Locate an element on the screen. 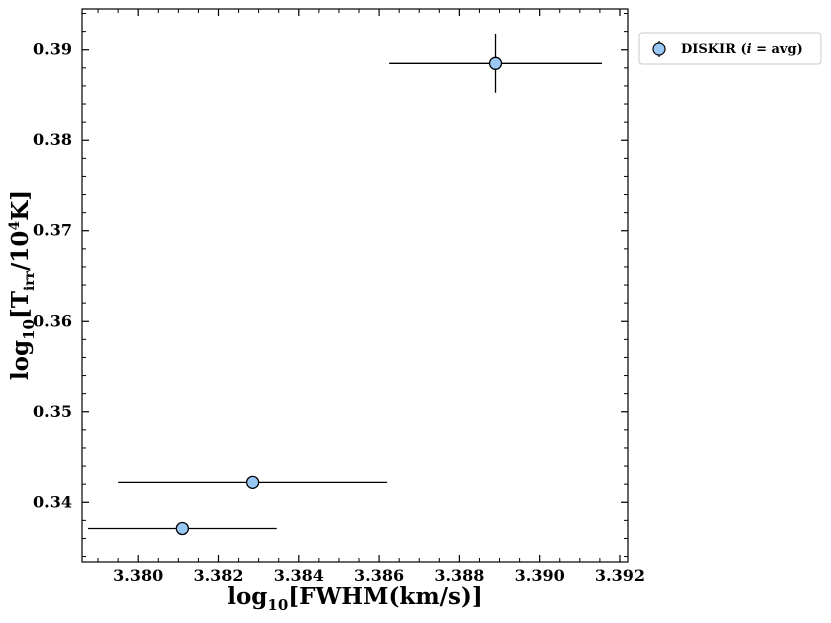  y-tick-label-2: 0.36 is located at coordinates (52, 320).